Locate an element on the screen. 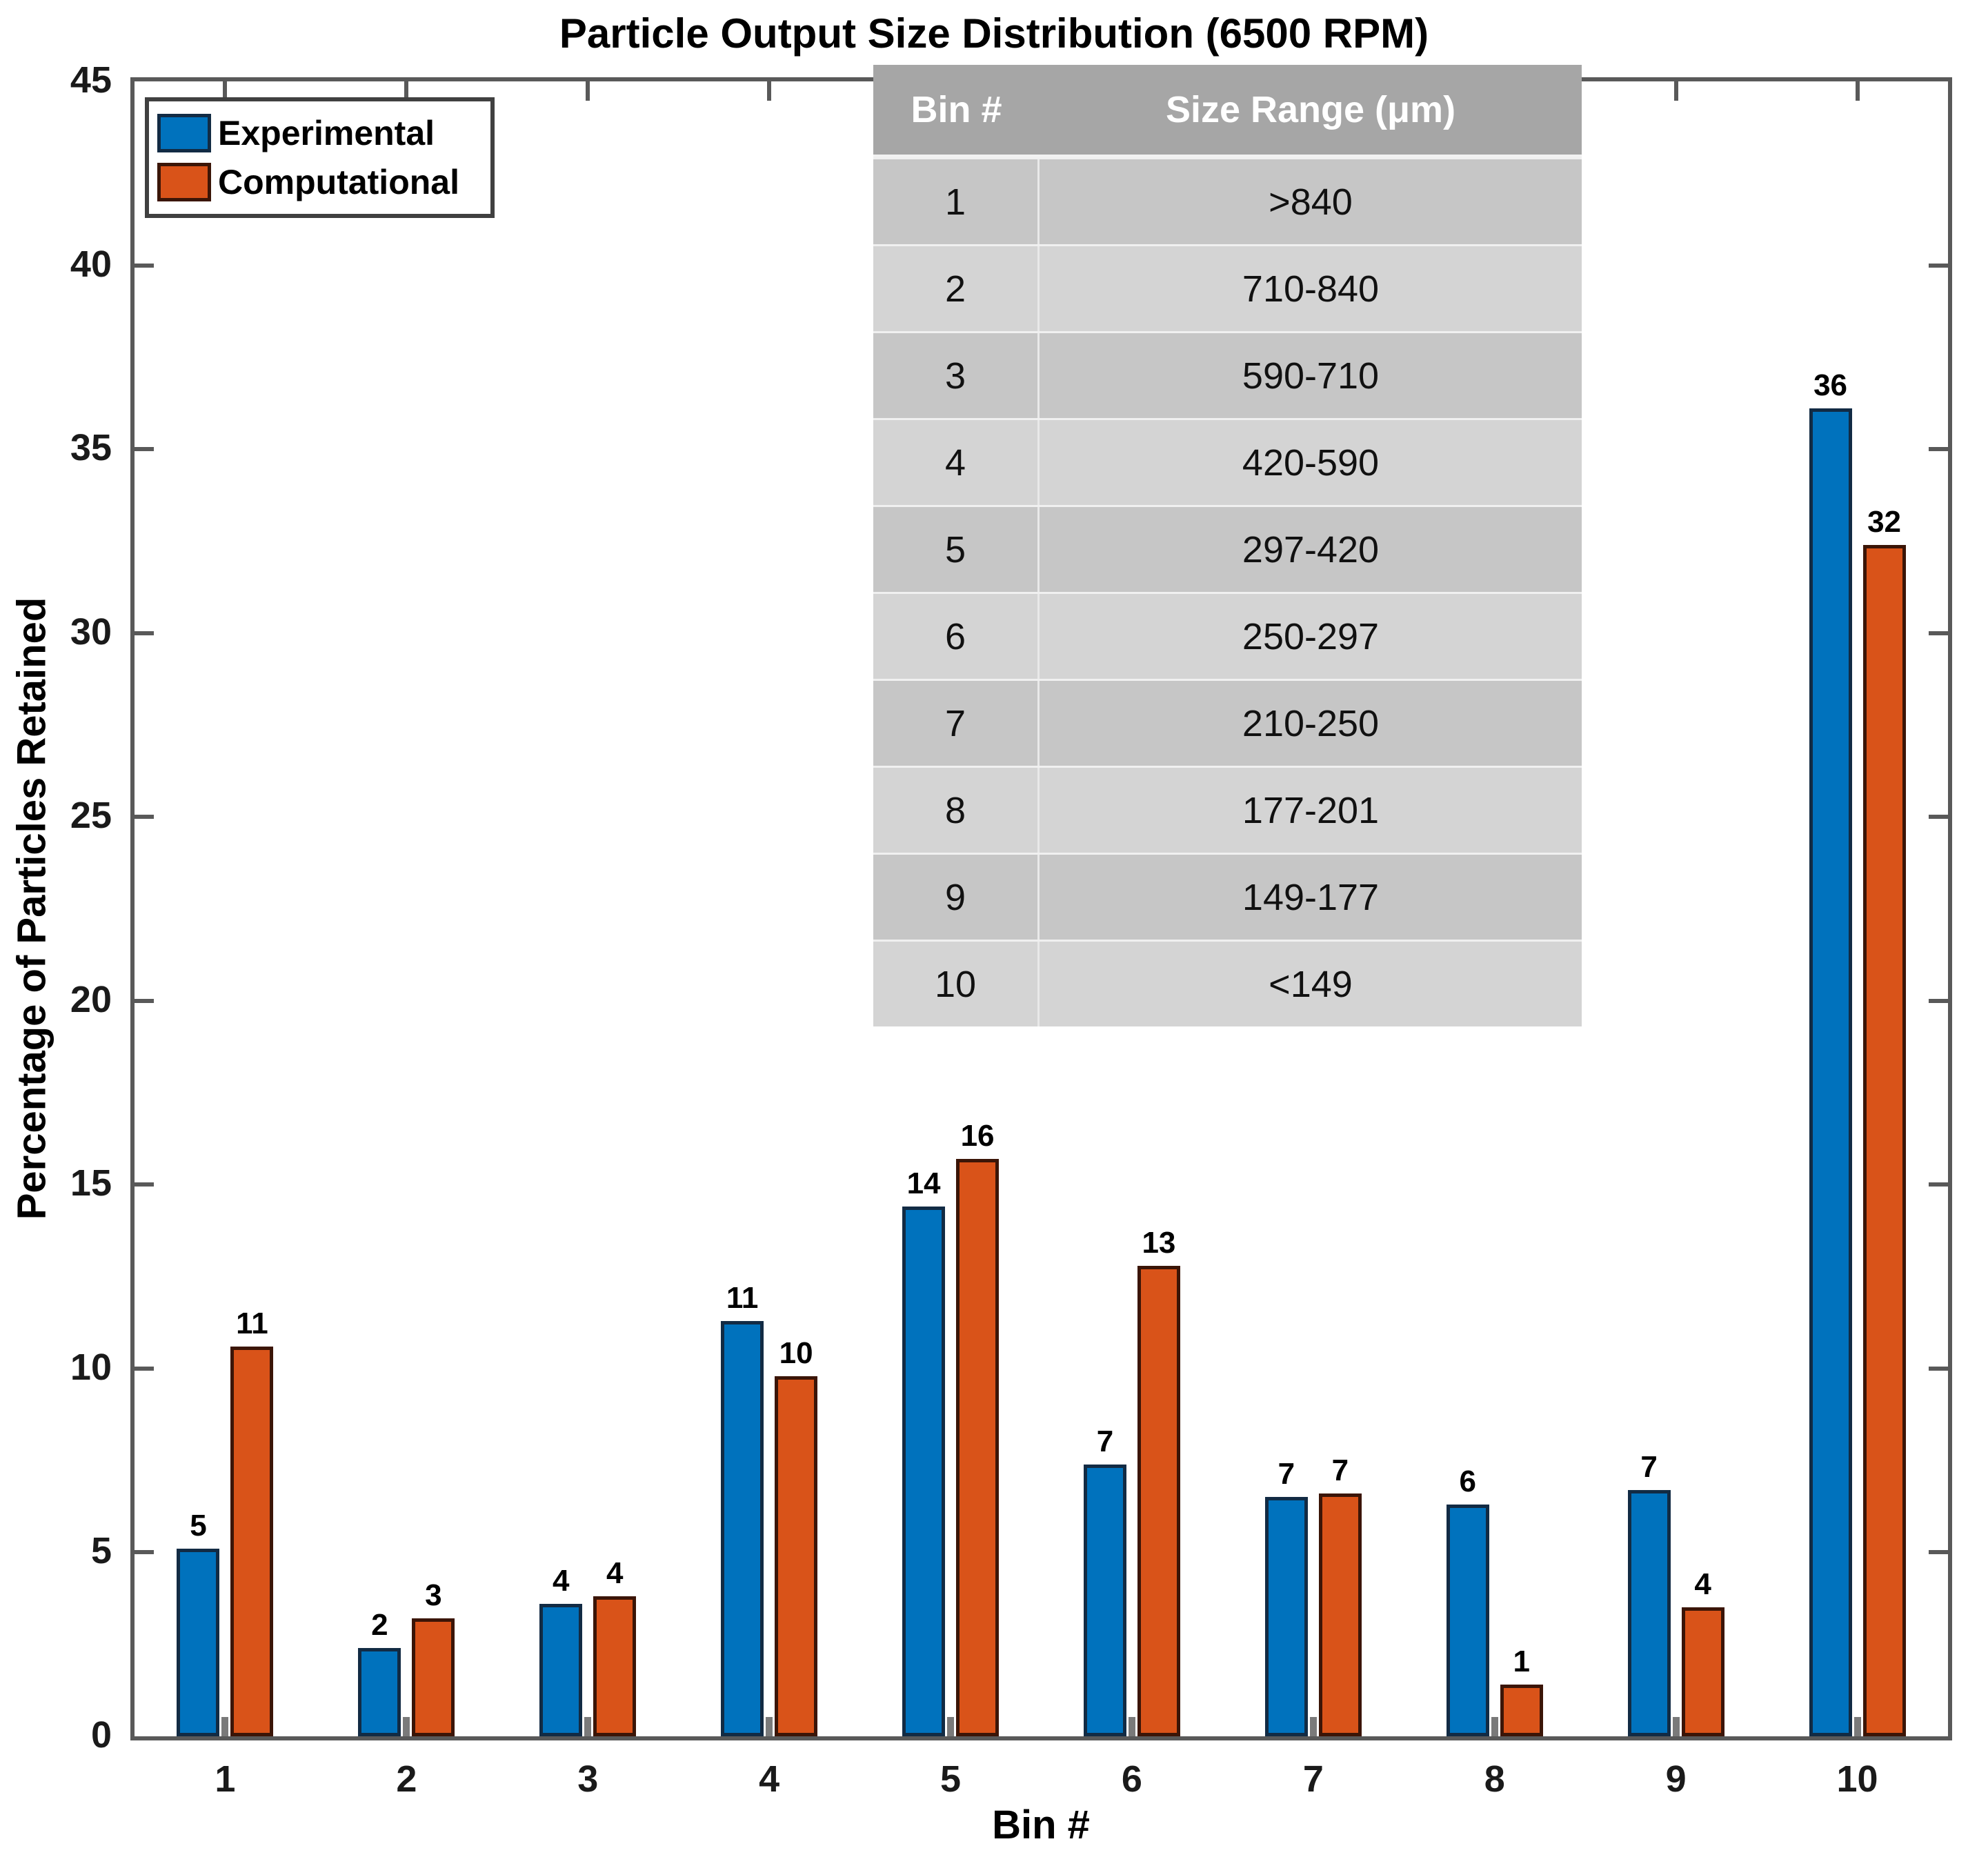  legend-entry-experimental: Experimental is located at coordinates (319, 133).